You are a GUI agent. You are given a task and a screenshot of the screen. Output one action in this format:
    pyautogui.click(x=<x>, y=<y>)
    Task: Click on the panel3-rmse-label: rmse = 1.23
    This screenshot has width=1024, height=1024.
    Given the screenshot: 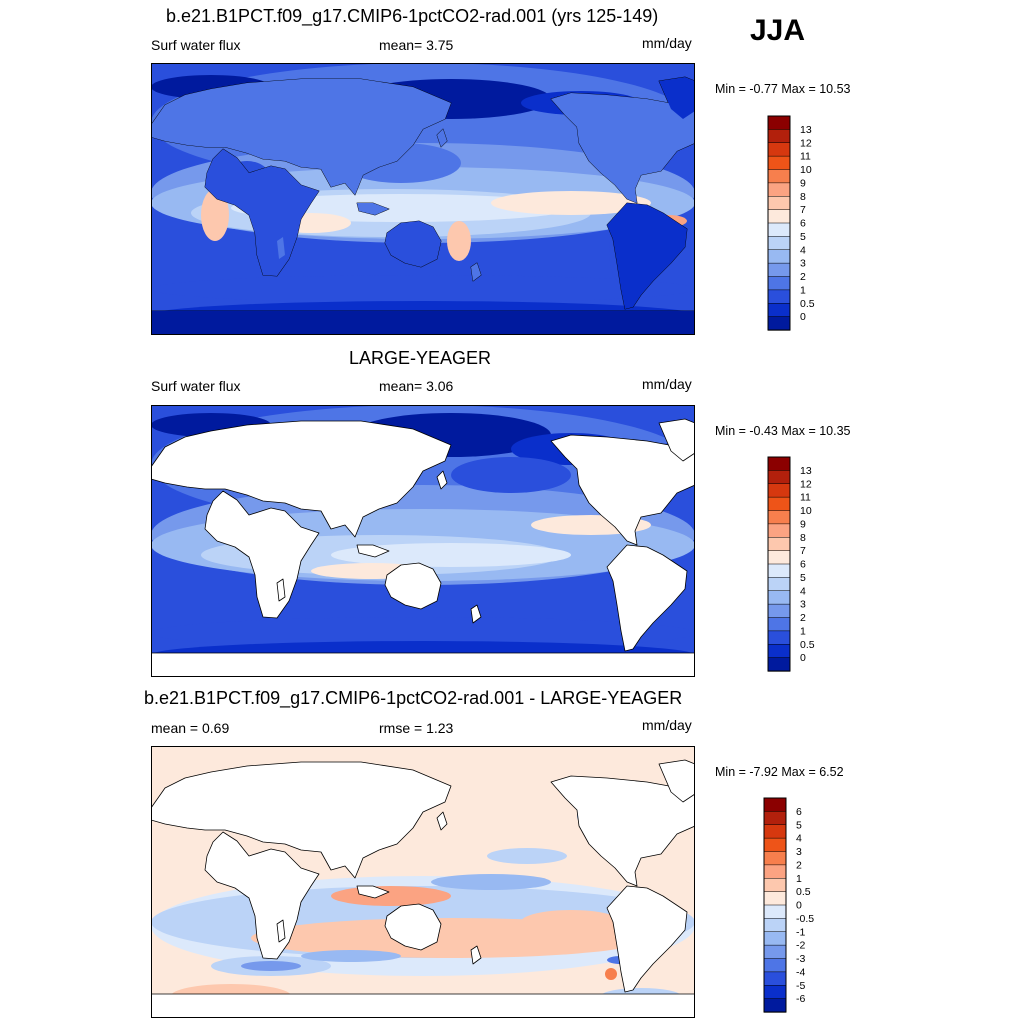 What is the action you would take?
    pyautogui.click(x=416, y=728)
    